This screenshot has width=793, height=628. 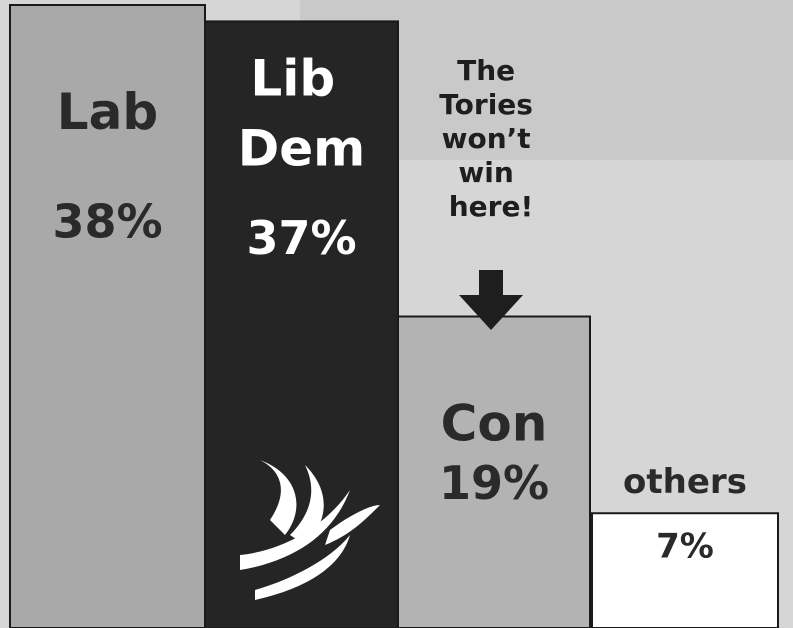 I want to click on logo, so click(x=310, y=530).